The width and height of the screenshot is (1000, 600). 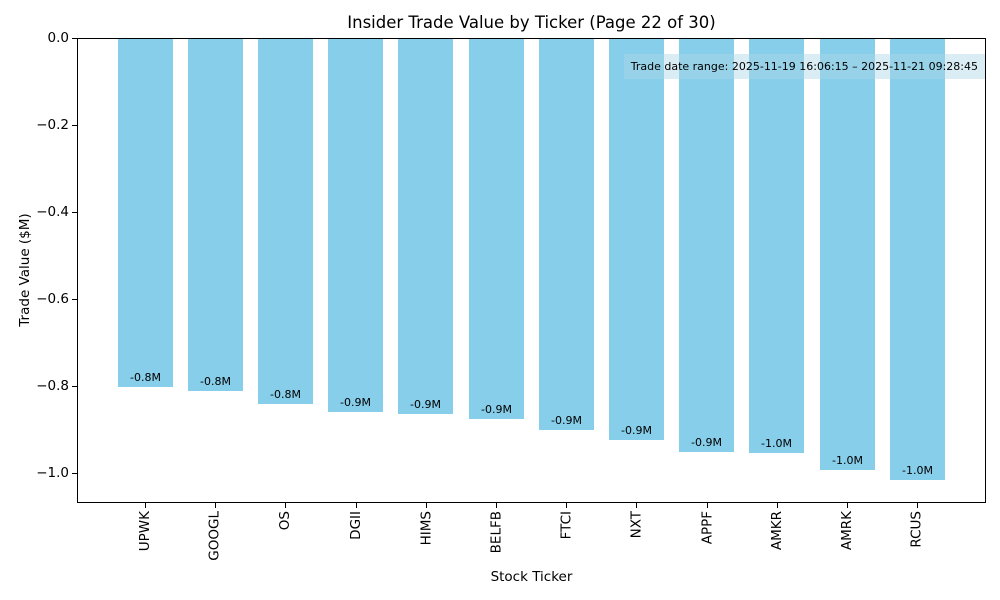 What do you see at coordinates (145, 531) in the screenshot?
I see `x-tick-label: UPWK` at bounding box center [145, 531].